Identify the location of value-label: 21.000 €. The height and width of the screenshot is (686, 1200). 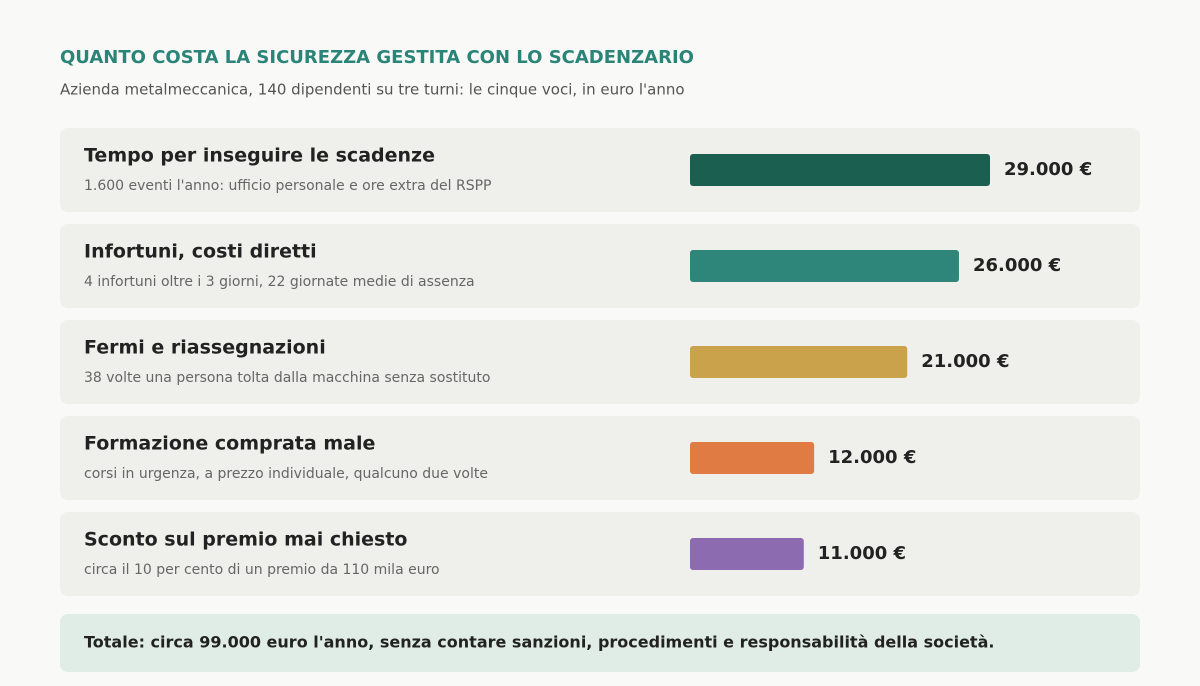
(965, 361).